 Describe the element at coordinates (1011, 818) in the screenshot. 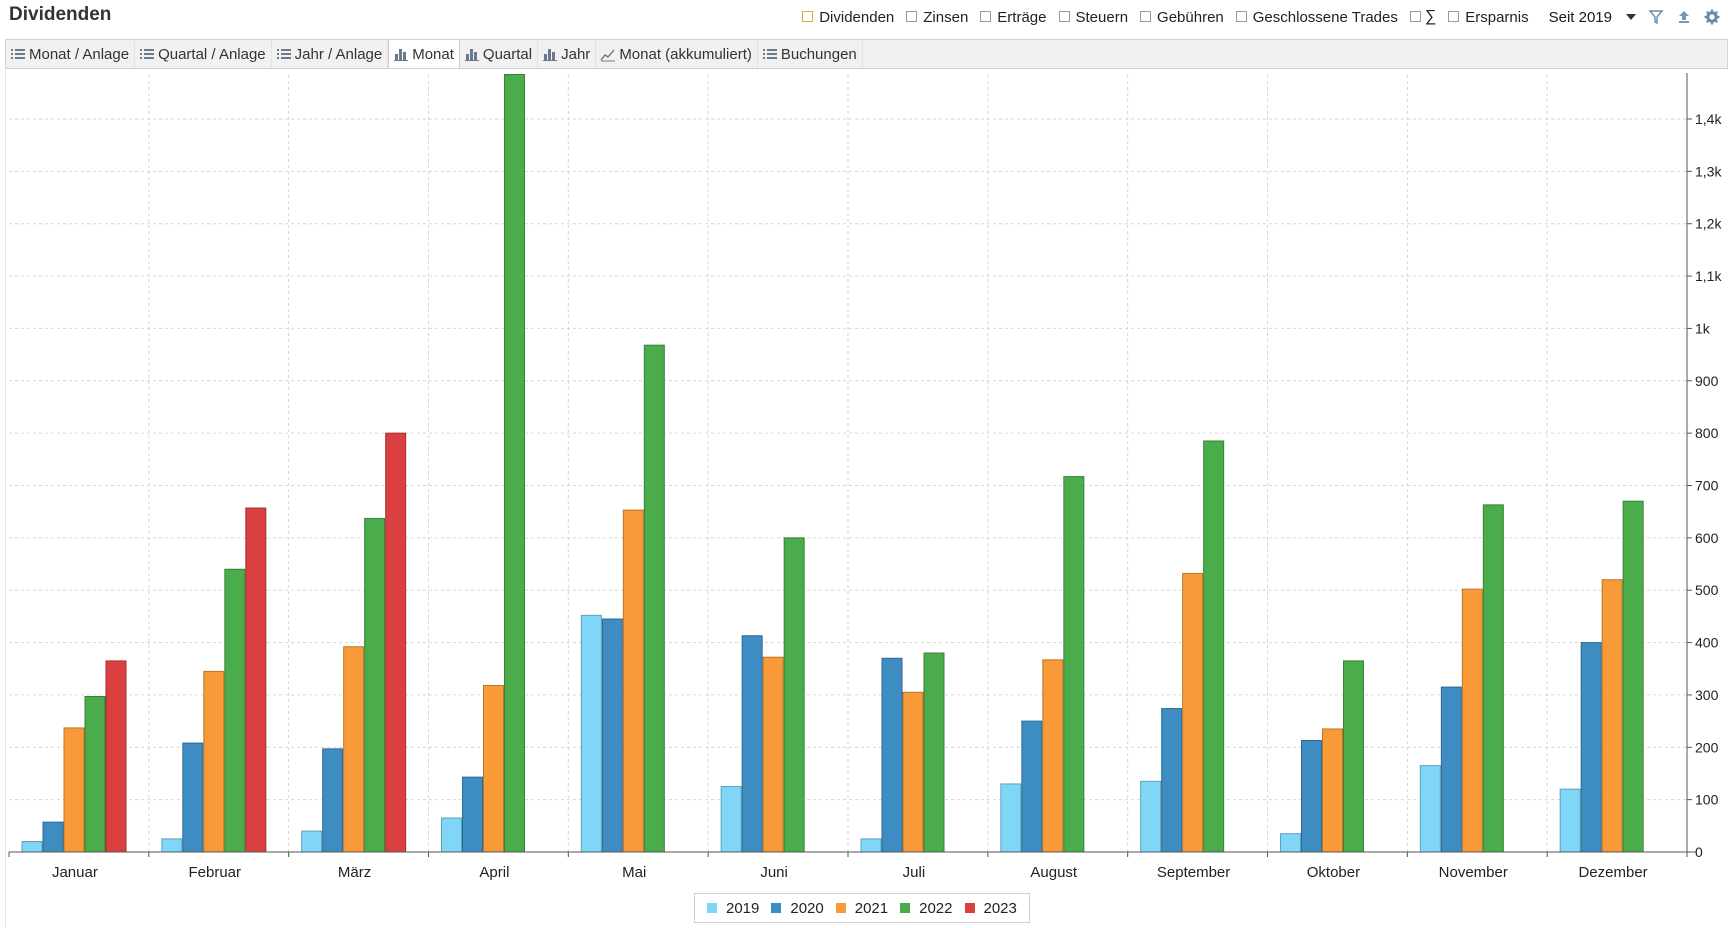

I see `bar-2019-august` at that location.